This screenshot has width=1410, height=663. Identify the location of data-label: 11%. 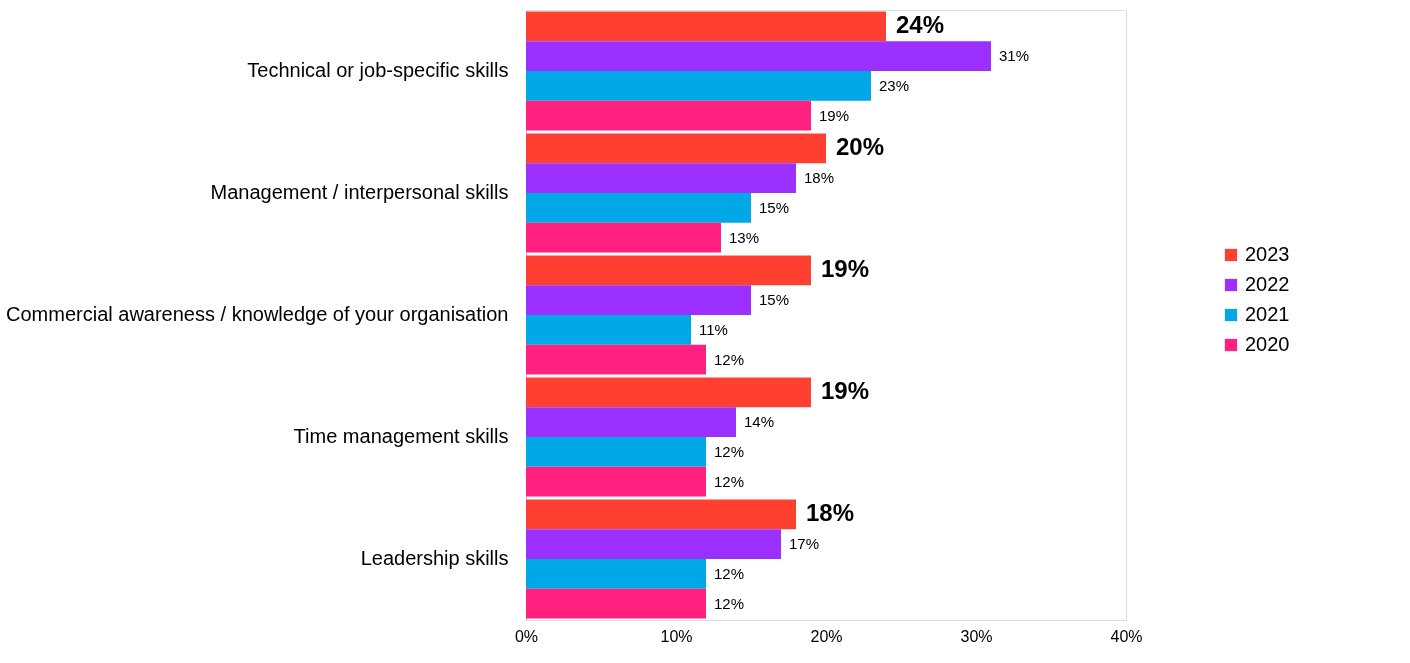
(713, 329).